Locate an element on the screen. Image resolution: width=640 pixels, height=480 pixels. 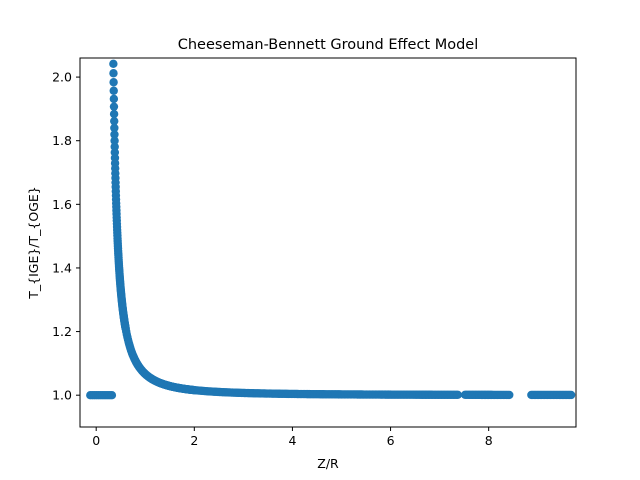
y-tick-label: 1.6 is located at coordinates (62, 204).